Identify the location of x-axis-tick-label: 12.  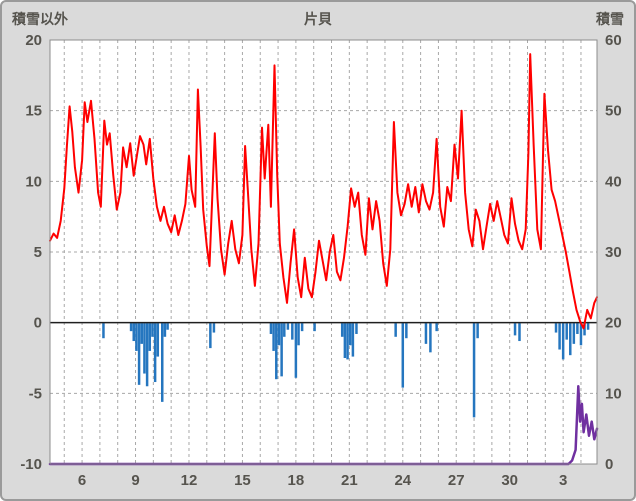
(189, 480).